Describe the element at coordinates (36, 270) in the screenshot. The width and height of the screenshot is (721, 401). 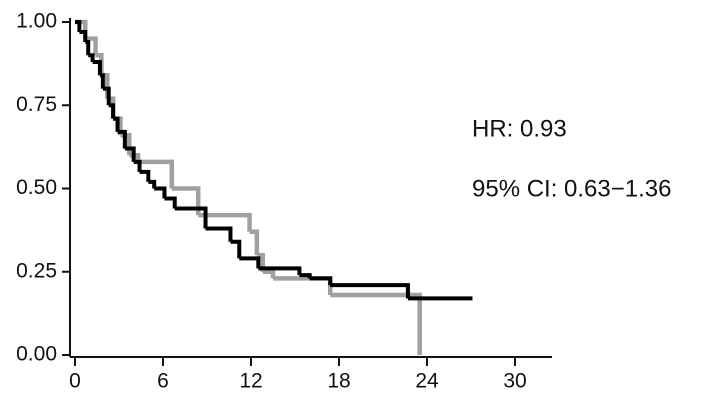
I see `y-tick-label: 0.25` at that location.